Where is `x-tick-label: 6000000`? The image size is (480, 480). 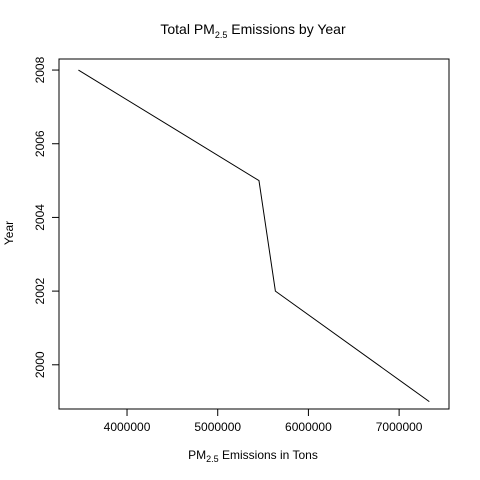
x-tick-label: 6000000 is located at coordinates (308, 427).